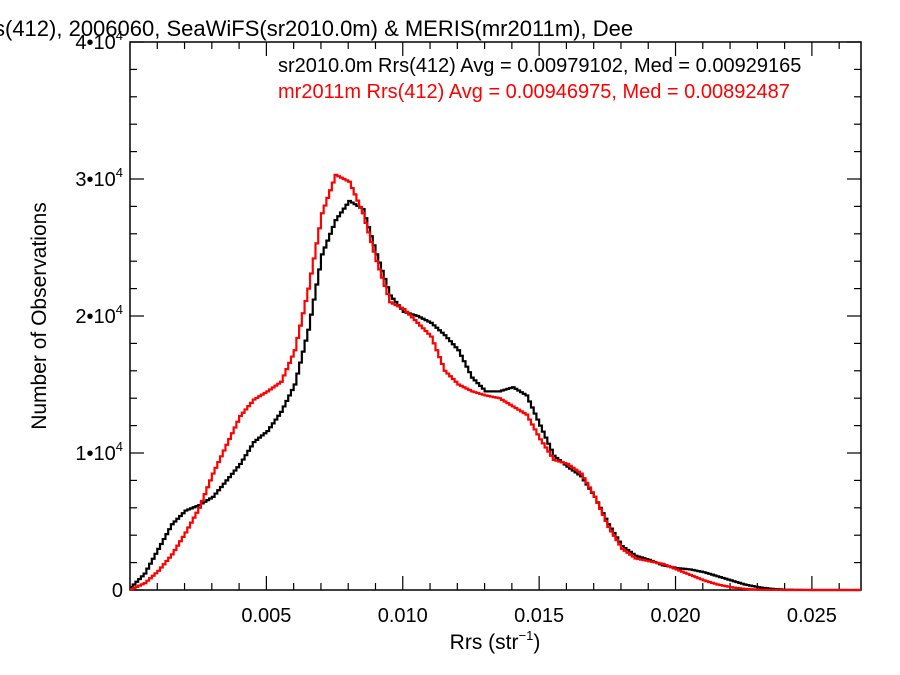 The width and height of the screenshot is (900, 675). I want to click on y-axis-title: Number of Observations, so click(39, 316).